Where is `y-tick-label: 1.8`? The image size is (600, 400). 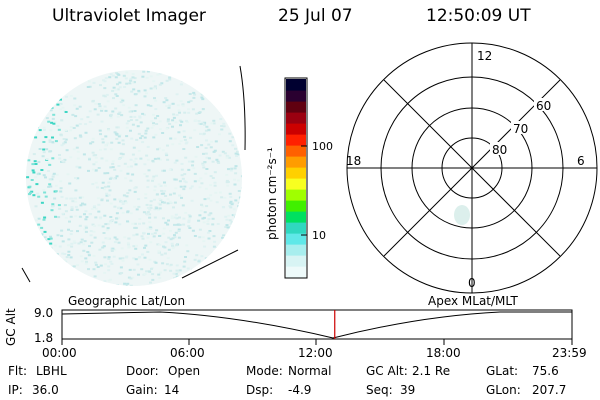
y-tick-label: 1.8 is located at coordinates (44, 338).